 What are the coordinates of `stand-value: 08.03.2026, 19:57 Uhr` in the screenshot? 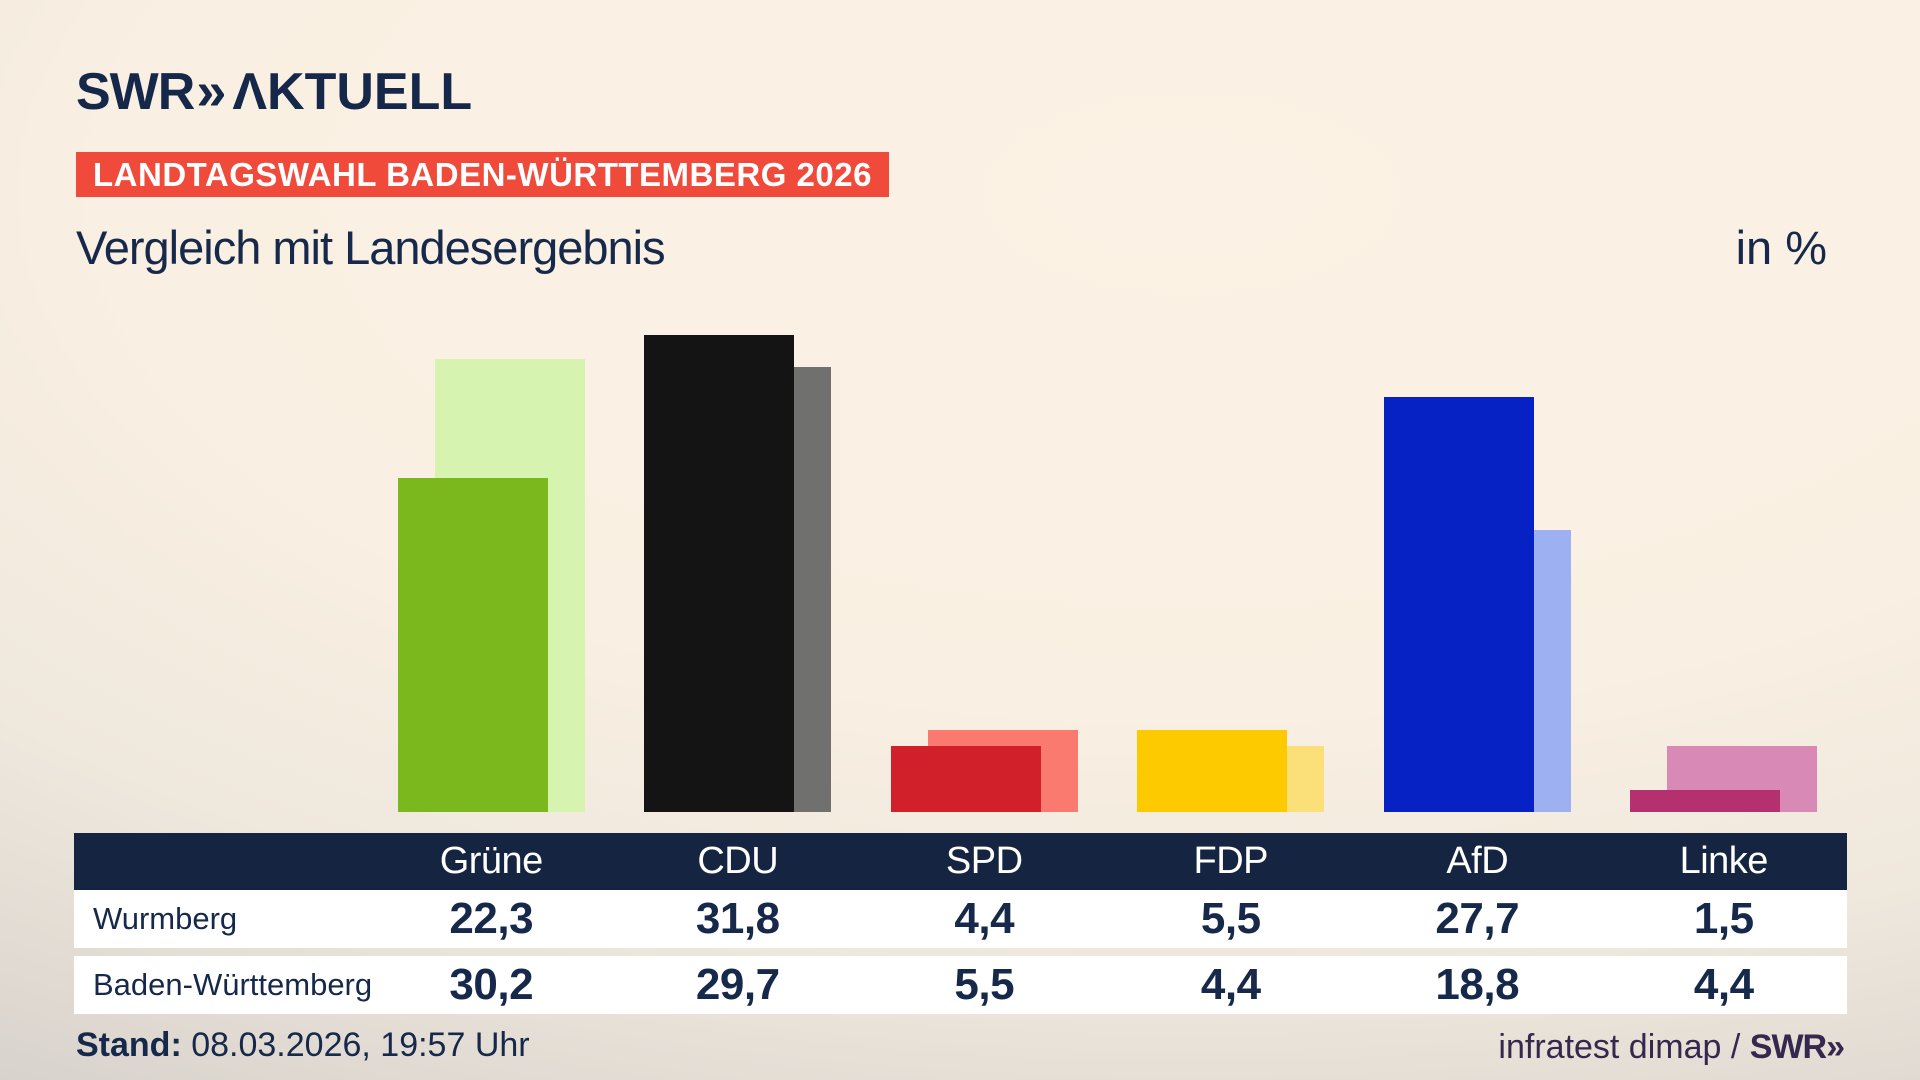 It's located at (355, 1045).